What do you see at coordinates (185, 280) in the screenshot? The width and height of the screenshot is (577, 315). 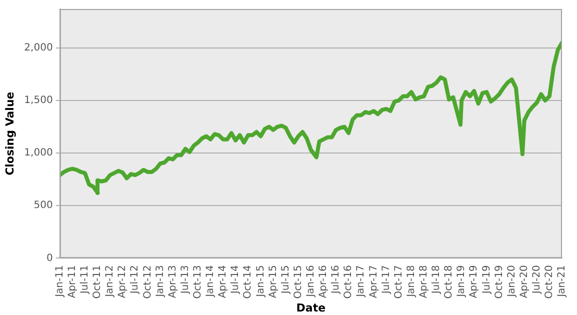 I see `x-tick-label: Jul-13` at bounding box center [185, 280].